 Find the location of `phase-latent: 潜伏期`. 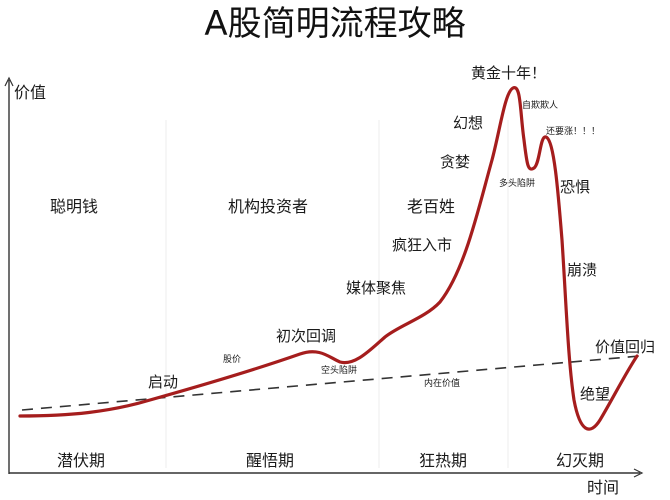

phase-latent: 潜伏期 is located at coordinates (81, 460).